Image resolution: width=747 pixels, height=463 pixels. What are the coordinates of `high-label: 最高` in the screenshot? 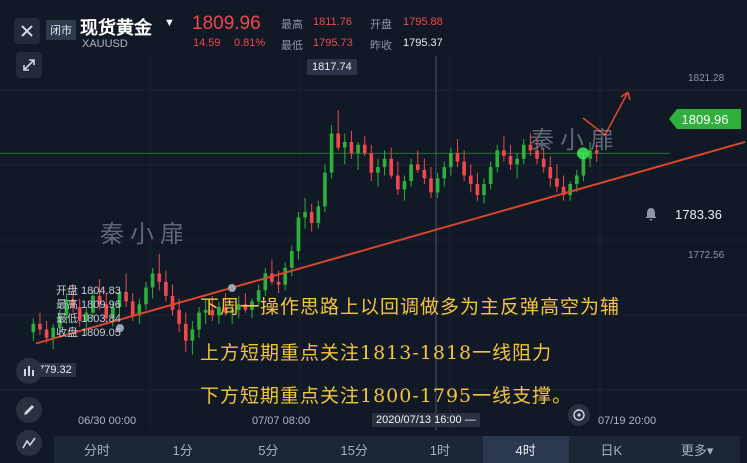 It's located at (292, 25).